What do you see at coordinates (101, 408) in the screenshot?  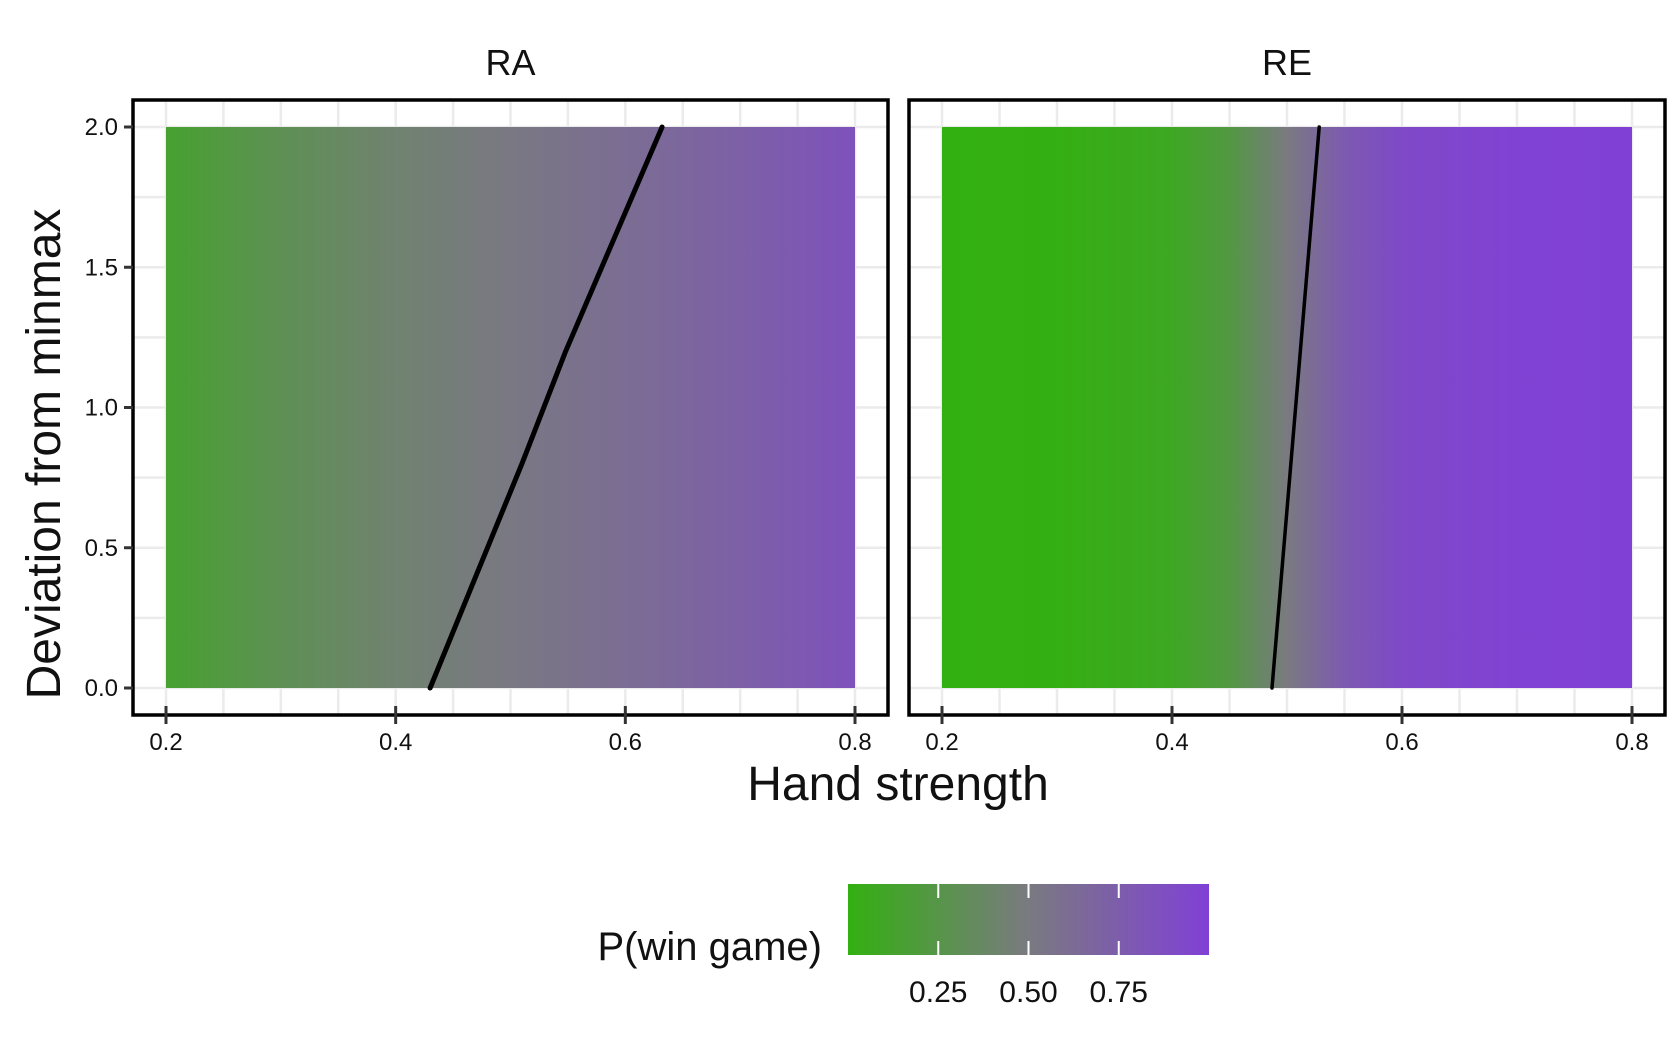 I see `y-tick-label: 1.0` at bounding box center [101, 408].